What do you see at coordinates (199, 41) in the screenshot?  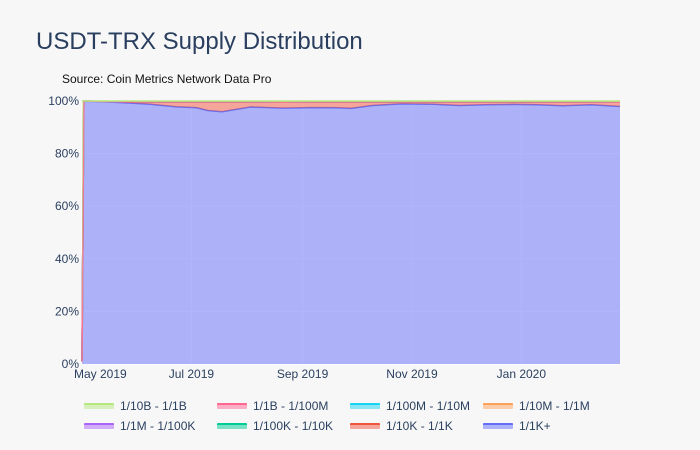 I see `chart-title: USDT-TRX Supply Distribution` at bounding box center [199, 41].